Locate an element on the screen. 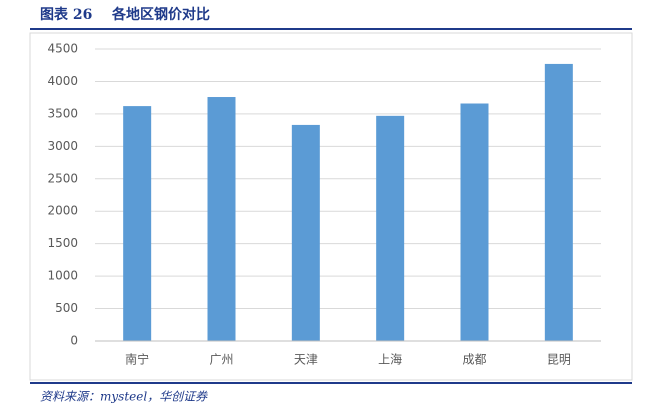 Image resolution: width=645 pixels, height=419 pixels. y-tick-label: 3500 is located at coordinates (62, 113).